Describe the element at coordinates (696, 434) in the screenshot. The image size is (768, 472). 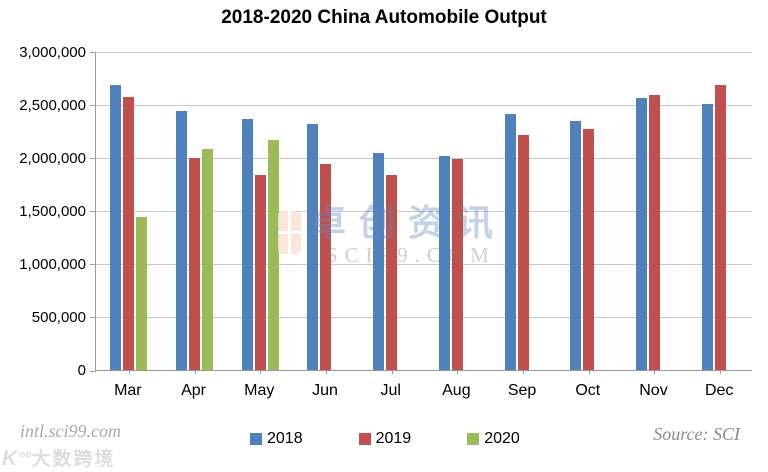
I see `source-label: Source: SCI` at that location.